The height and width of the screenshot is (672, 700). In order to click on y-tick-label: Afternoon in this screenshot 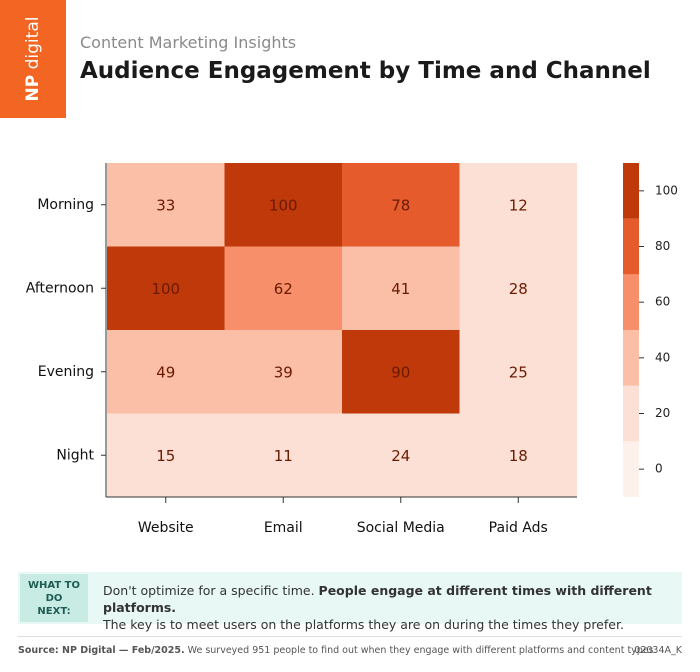, I will do `click(60, 288)`.